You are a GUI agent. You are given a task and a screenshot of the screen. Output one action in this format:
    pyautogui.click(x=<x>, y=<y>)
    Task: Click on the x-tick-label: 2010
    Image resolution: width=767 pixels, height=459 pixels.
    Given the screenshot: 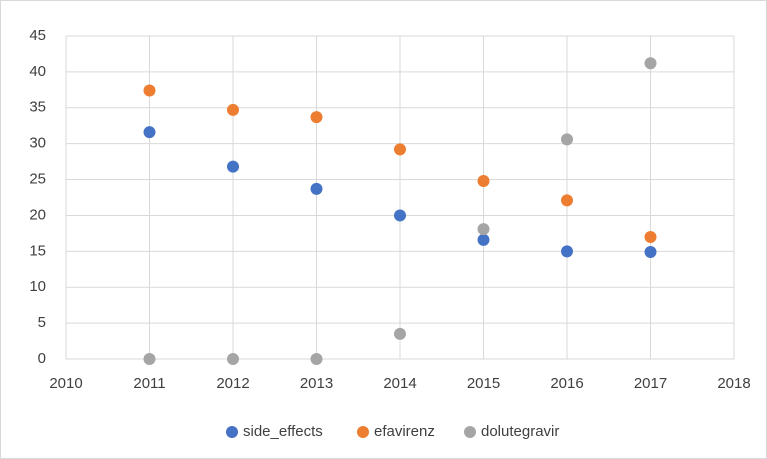 What is the action you would take?
    pyautogui.click(x=65, y=383)
    